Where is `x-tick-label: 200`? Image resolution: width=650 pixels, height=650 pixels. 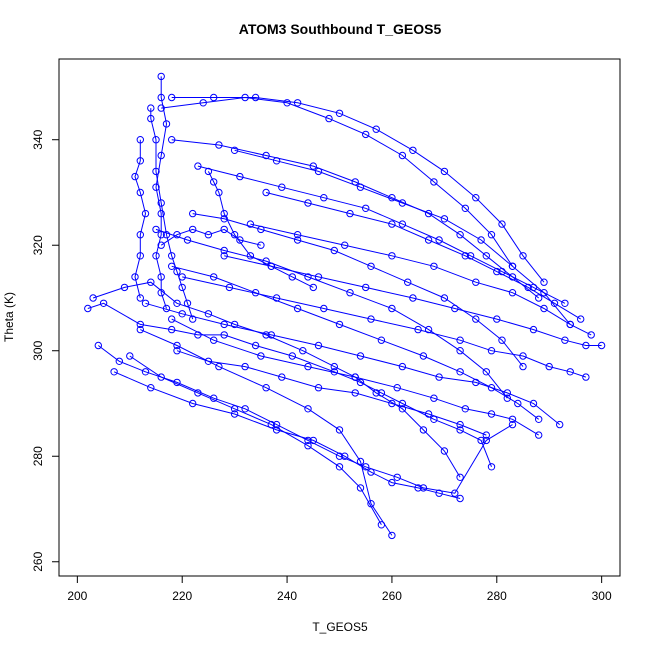 x-tick-label: 200 is located at coordinates (77, 596).